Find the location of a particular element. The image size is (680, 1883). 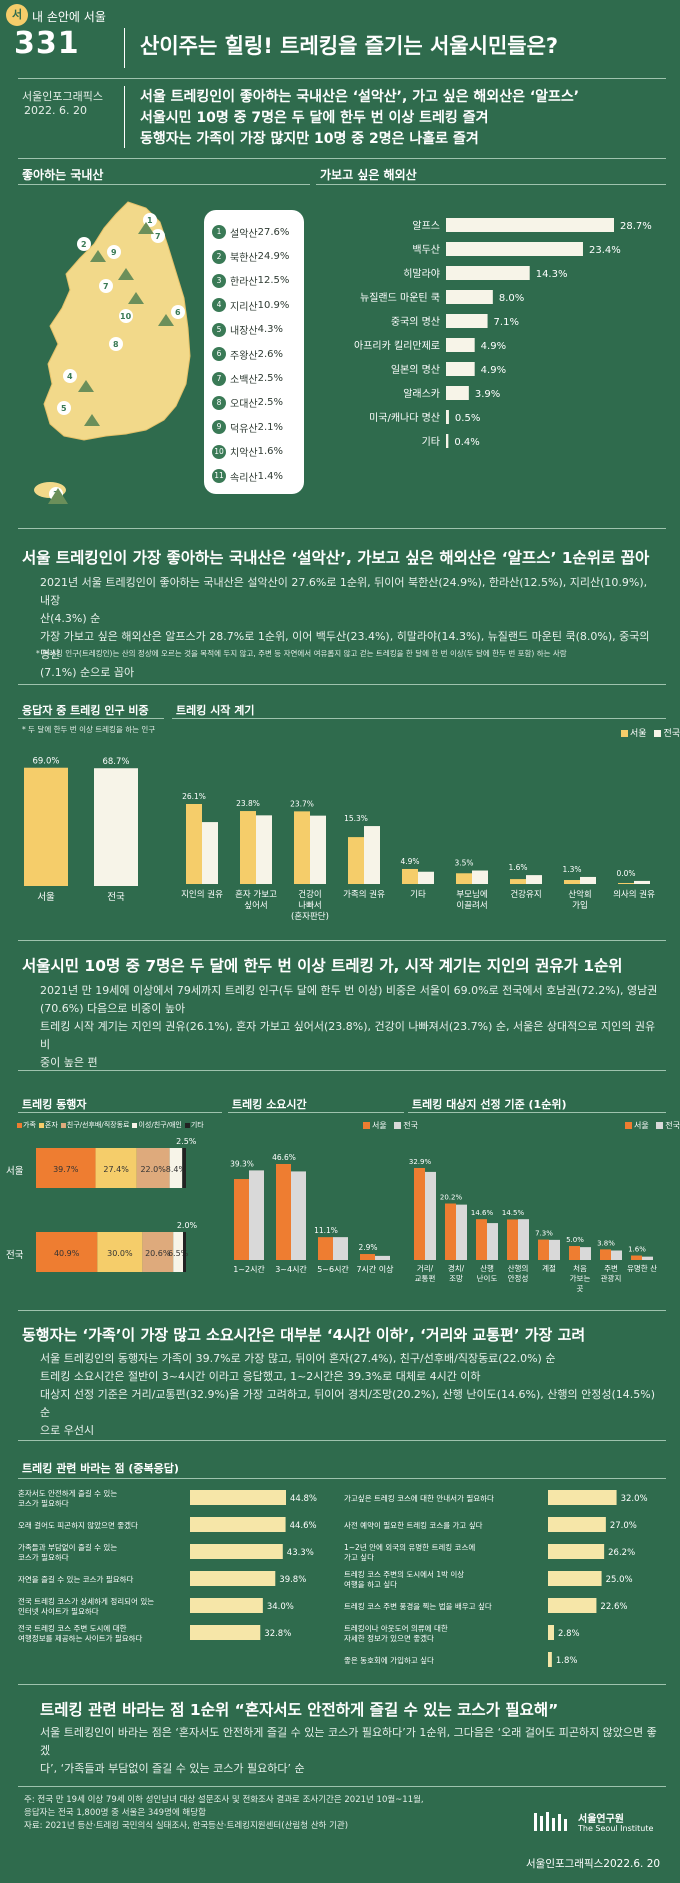

mountain-value: 2.5% is located at coordinates (270, 403).